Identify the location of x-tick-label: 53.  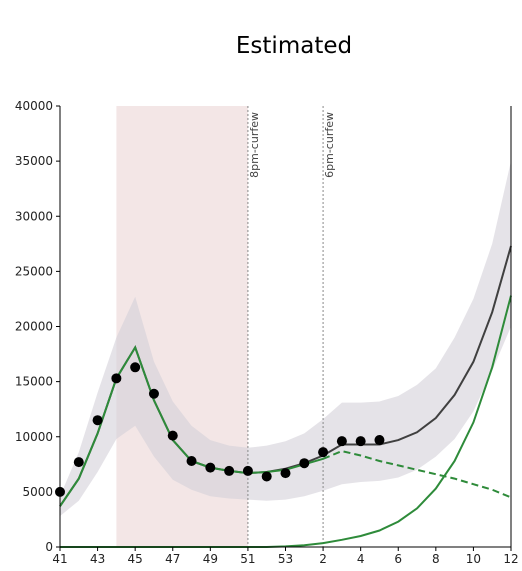
(285, 559).